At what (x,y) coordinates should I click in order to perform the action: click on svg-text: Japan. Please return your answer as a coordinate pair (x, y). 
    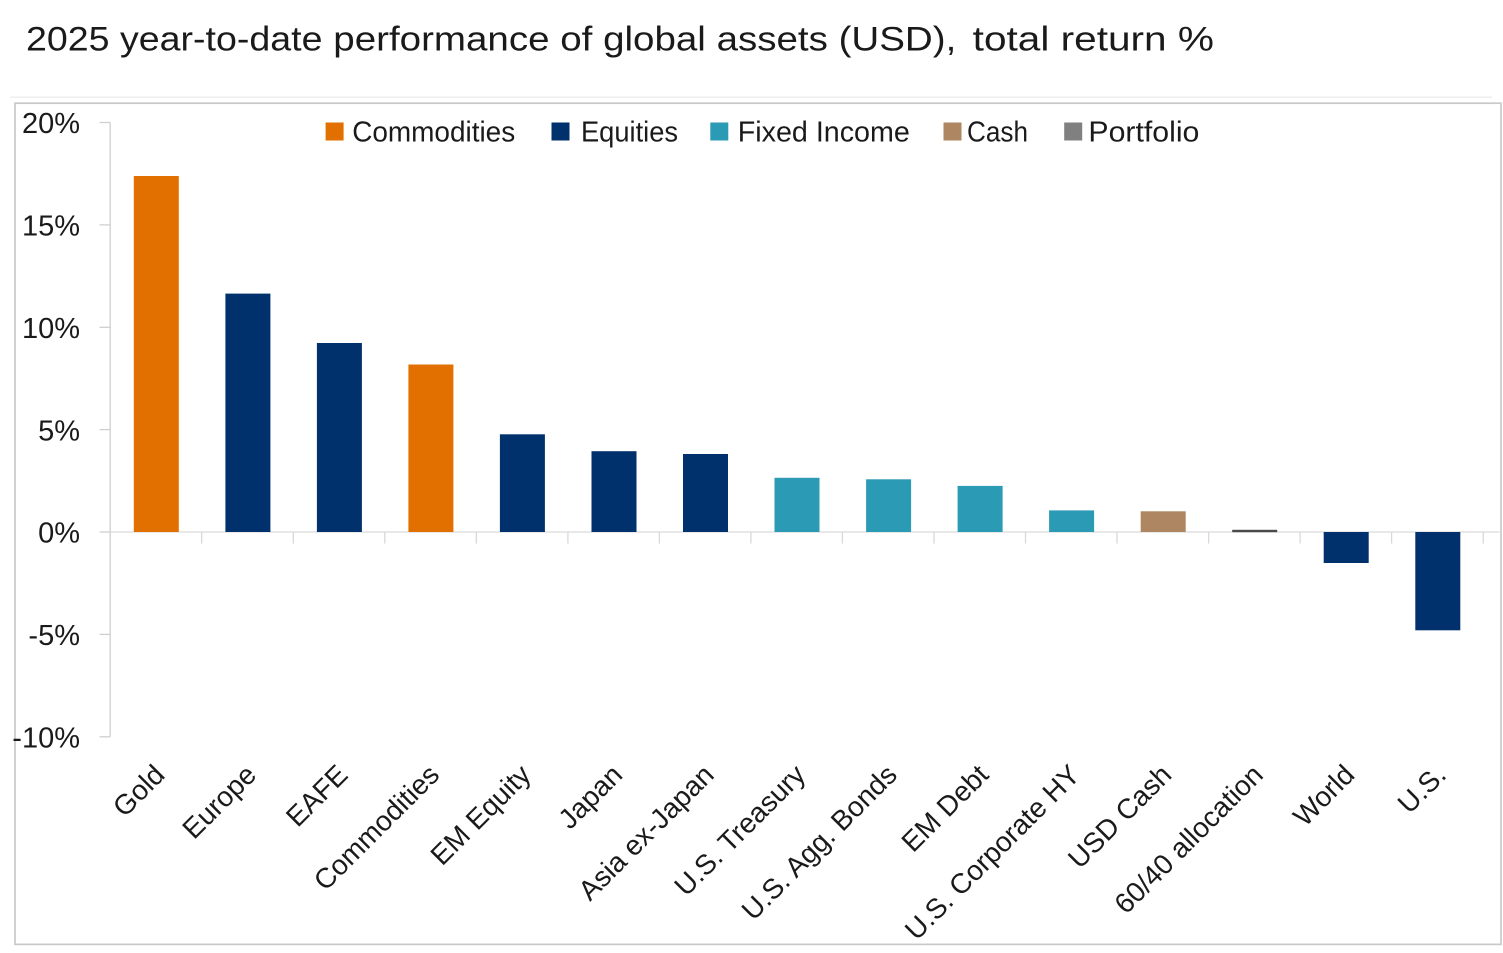
    Looking at the image, I should click on (590, 797).